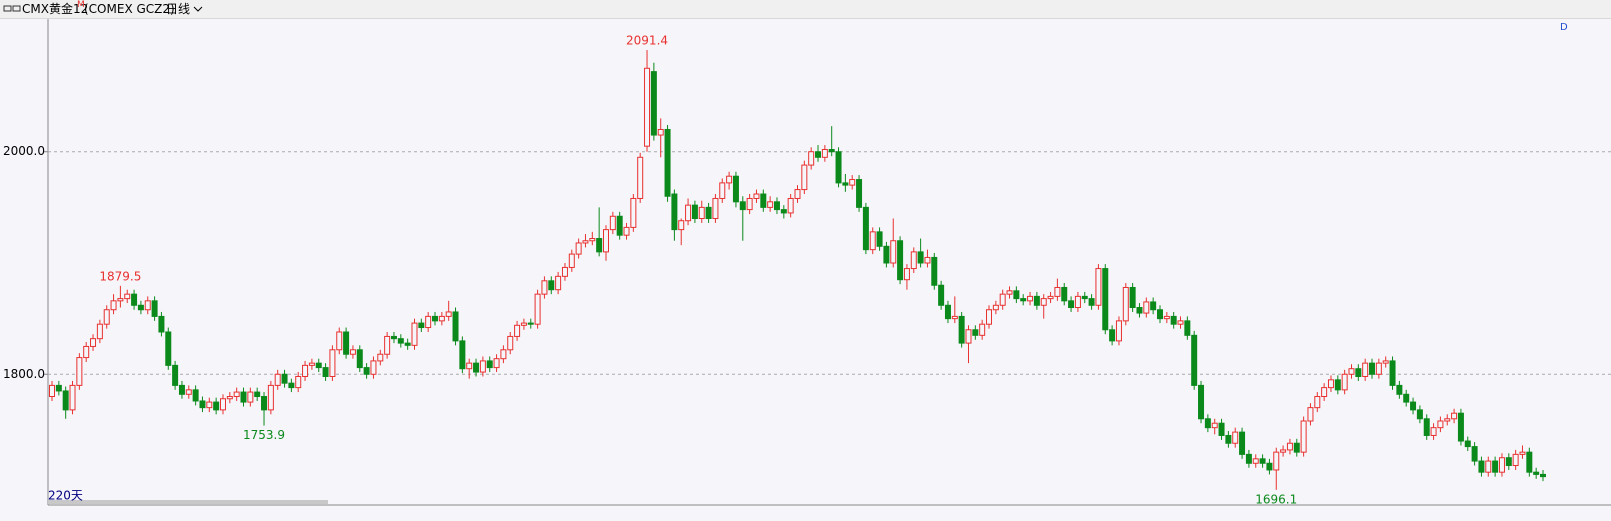  I want to click on header: CMX黄金12 M (COMEX GCZ2) 日线, so click(805, 9).